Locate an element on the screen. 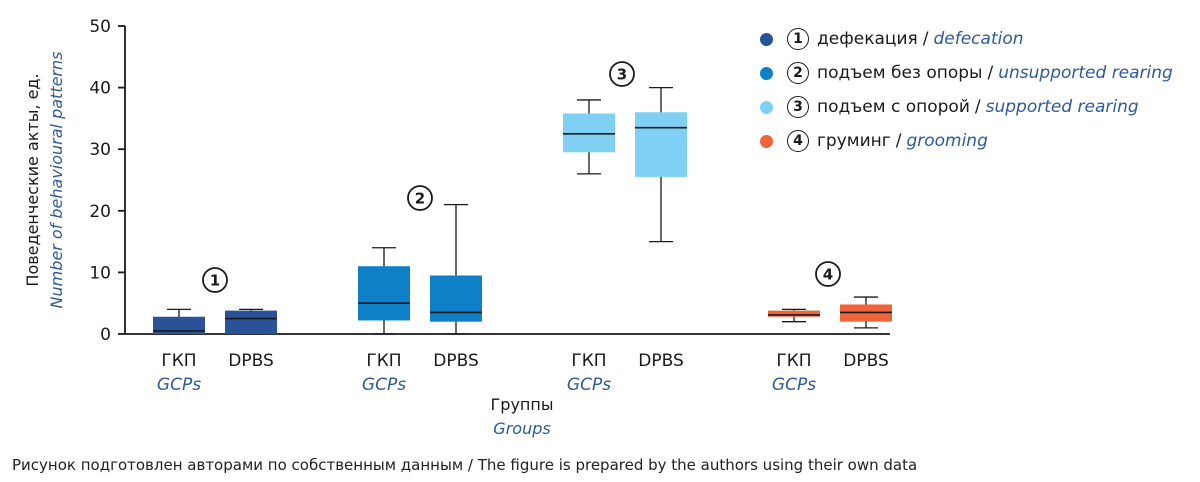 Image resolution: width=1200 pixels, height=482 pixels. box-grooming-dpbs is located at coordinates (866, 312).